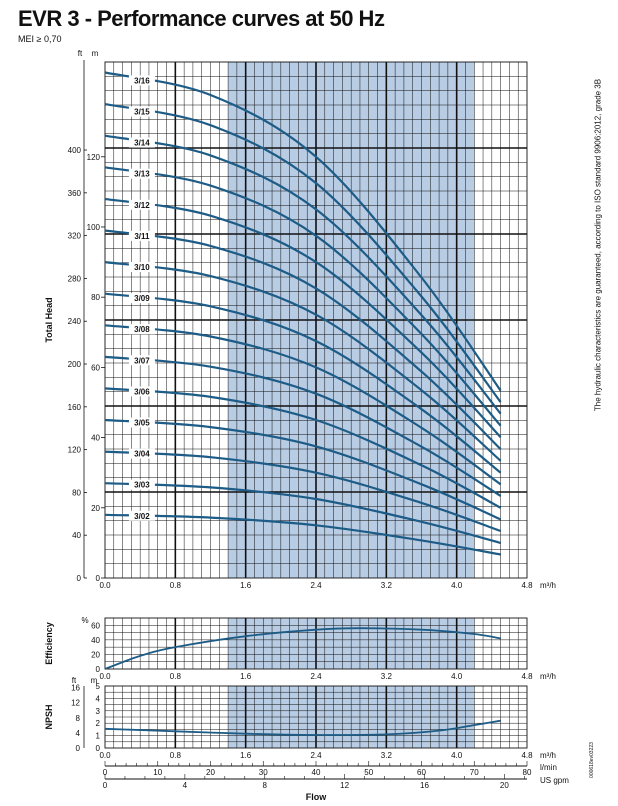 Image resolution: width=618 pixels, height=806 pixels. What do you see at coordinates (79, 578) in the screenshot?
I see `head-y-tick-label-ft: 0` at bounding box center [79, 578].